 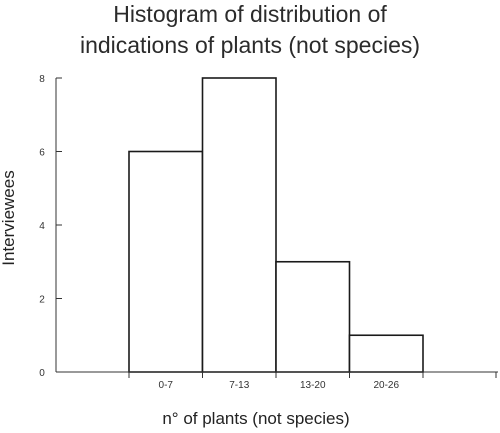 I want to click on x-tick-label-0-7: 0-7, so click(x=166, y=385).